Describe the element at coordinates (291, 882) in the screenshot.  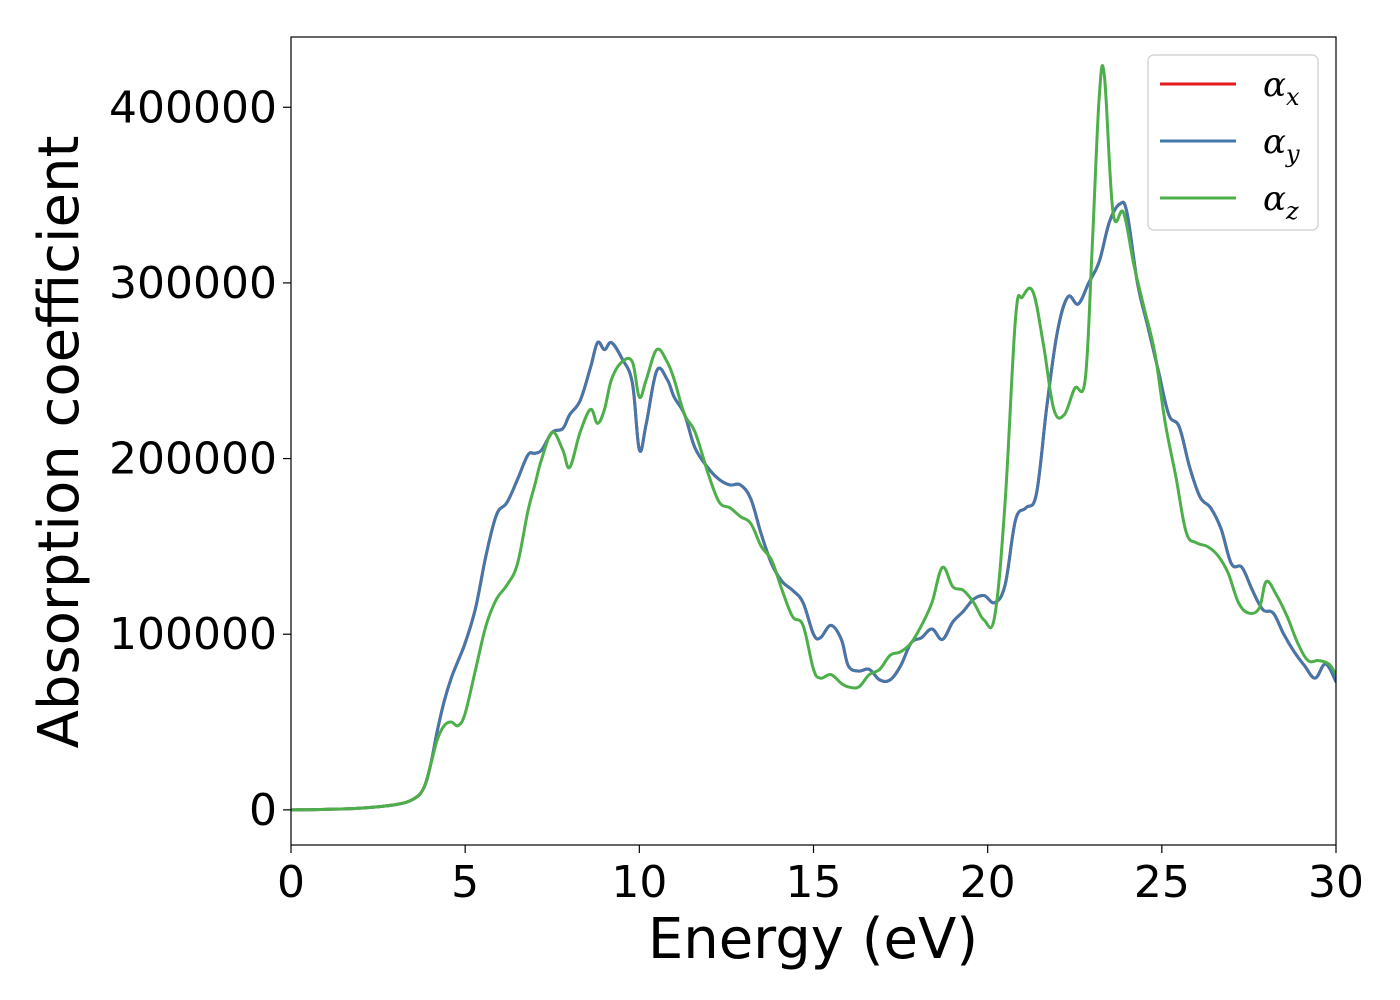
I see `x-tick-label: 0` at that location.